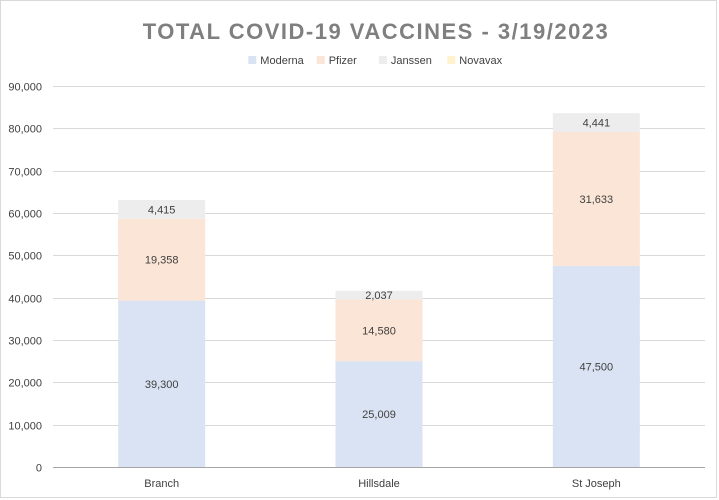 The height and width of the screenshot is (500, 719). What do you see at coordinates (25, 257) in the screenshot?
I see `y-tick-label: 50,000` at bounding box center [25, 257].